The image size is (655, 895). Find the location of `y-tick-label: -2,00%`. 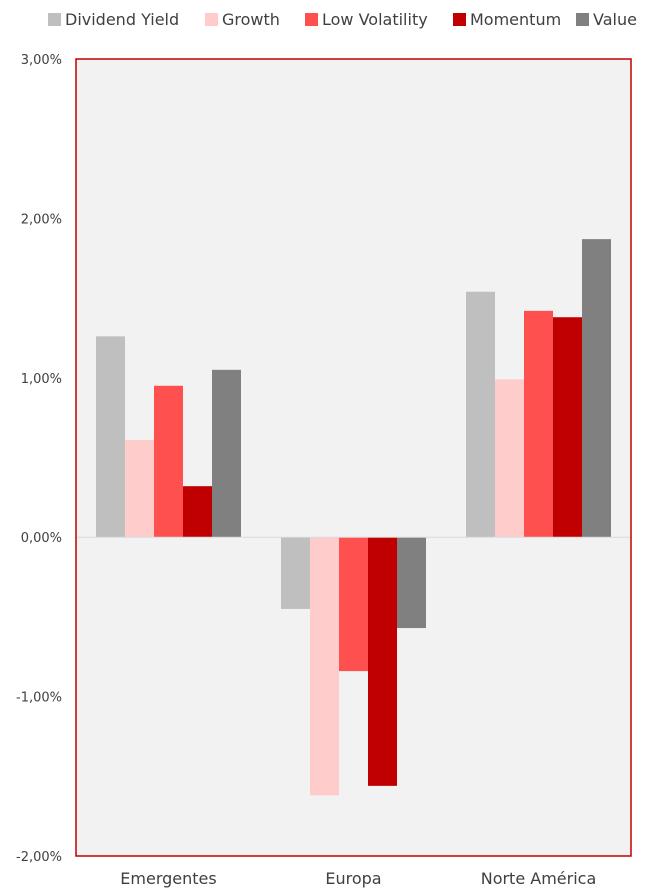

y-tick-label: -2,00% is located at coordinates (39, 857).